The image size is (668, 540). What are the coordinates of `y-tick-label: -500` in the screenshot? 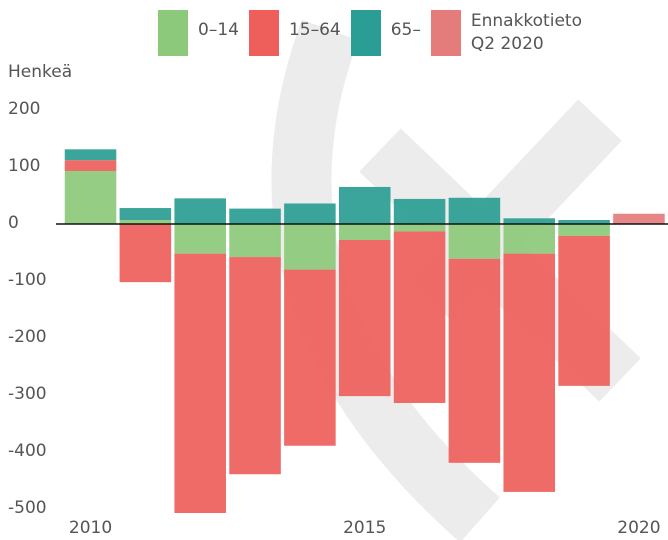 It's located at (27, 508).